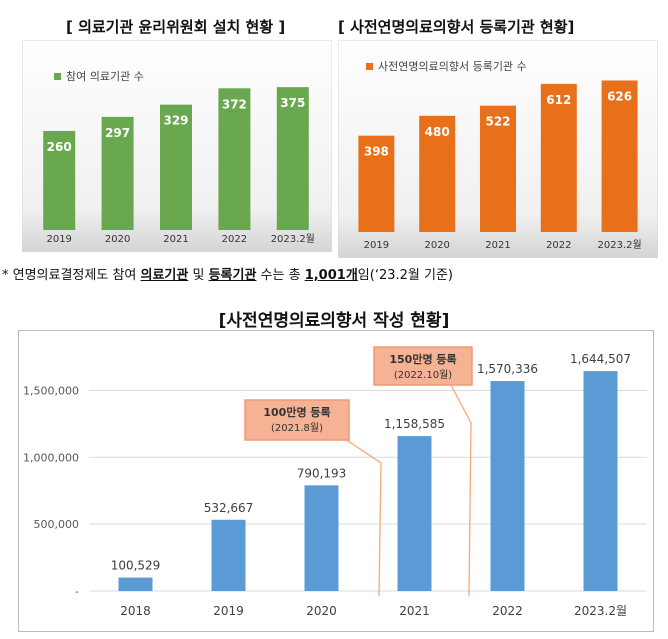 The width and height of the screenshot is (668, 639). Describe the element at coordinates (619, 96) in the screenshot. I see `data-label: 626` at that location.